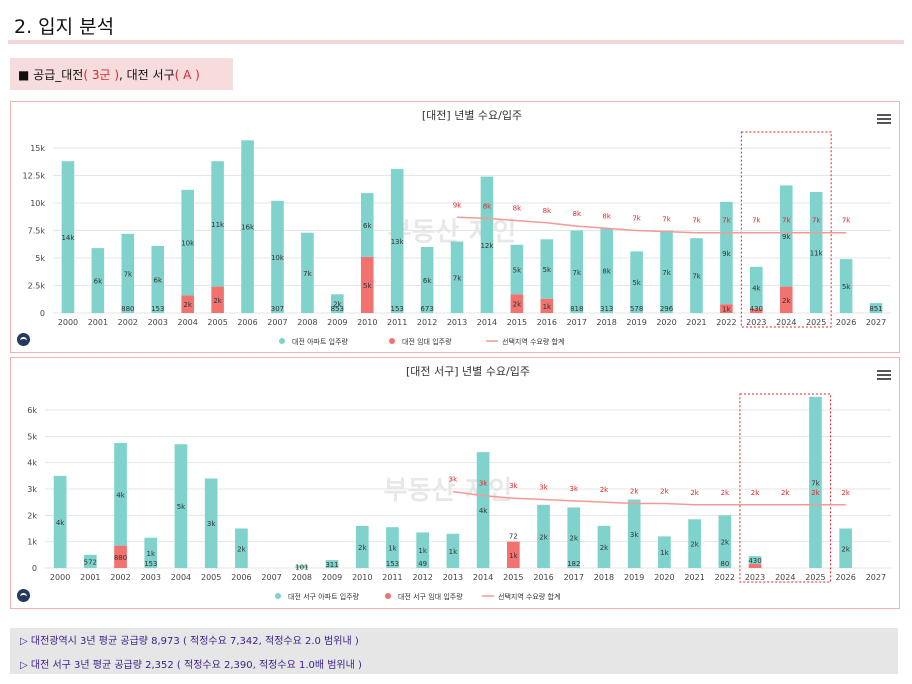 This screenshot has height=684, width=912. I want to click on y-tick-label: 7.5k, so click(37, 231).